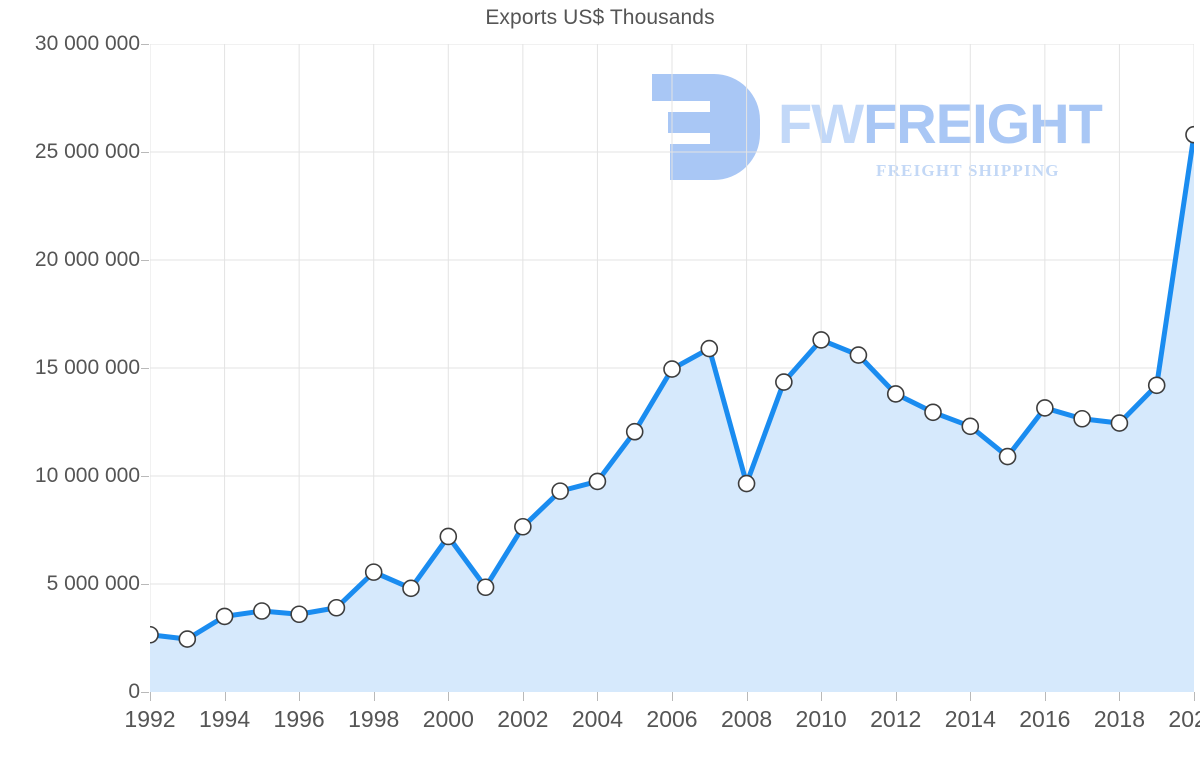 Image resolution: width=1200 pixels, height=763 pixels. I want to click on chart-title: Exports US$ Thousands, so click(600, 17).